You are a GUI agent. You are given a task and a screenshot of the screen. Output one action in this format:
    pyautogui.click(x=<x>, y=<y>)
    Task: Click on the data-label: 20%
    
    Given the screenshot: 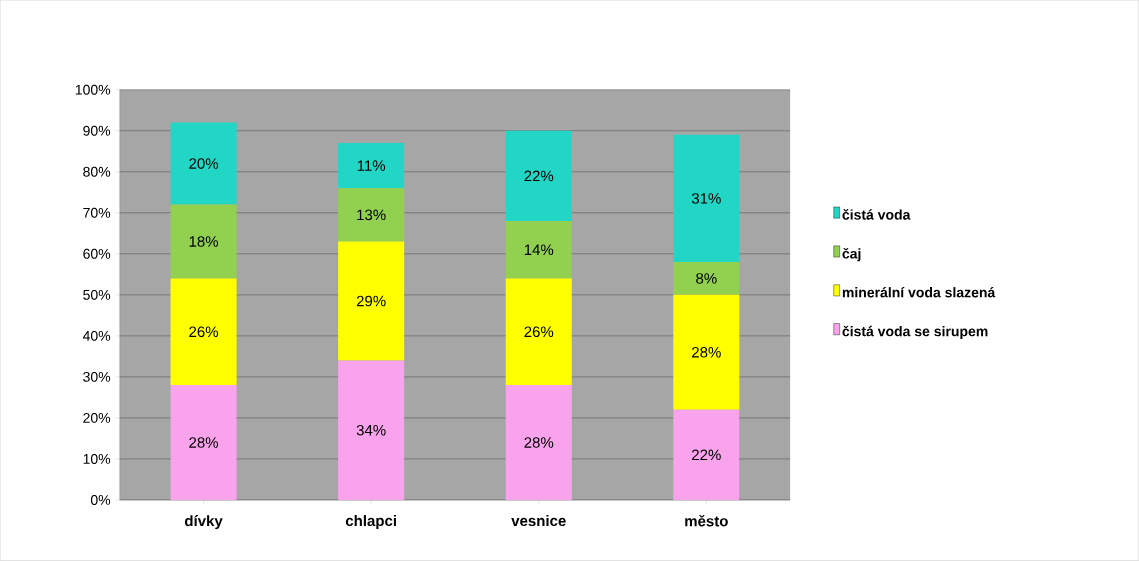 What is the action you would take?
    pyautogui.click(x=204, y=164)
    